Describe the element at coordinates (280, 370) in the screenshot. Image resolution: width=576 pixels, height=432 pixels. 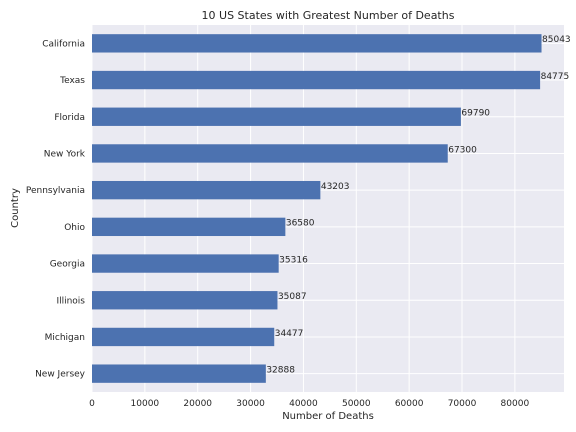
I see `data-label: 32888` at that location.